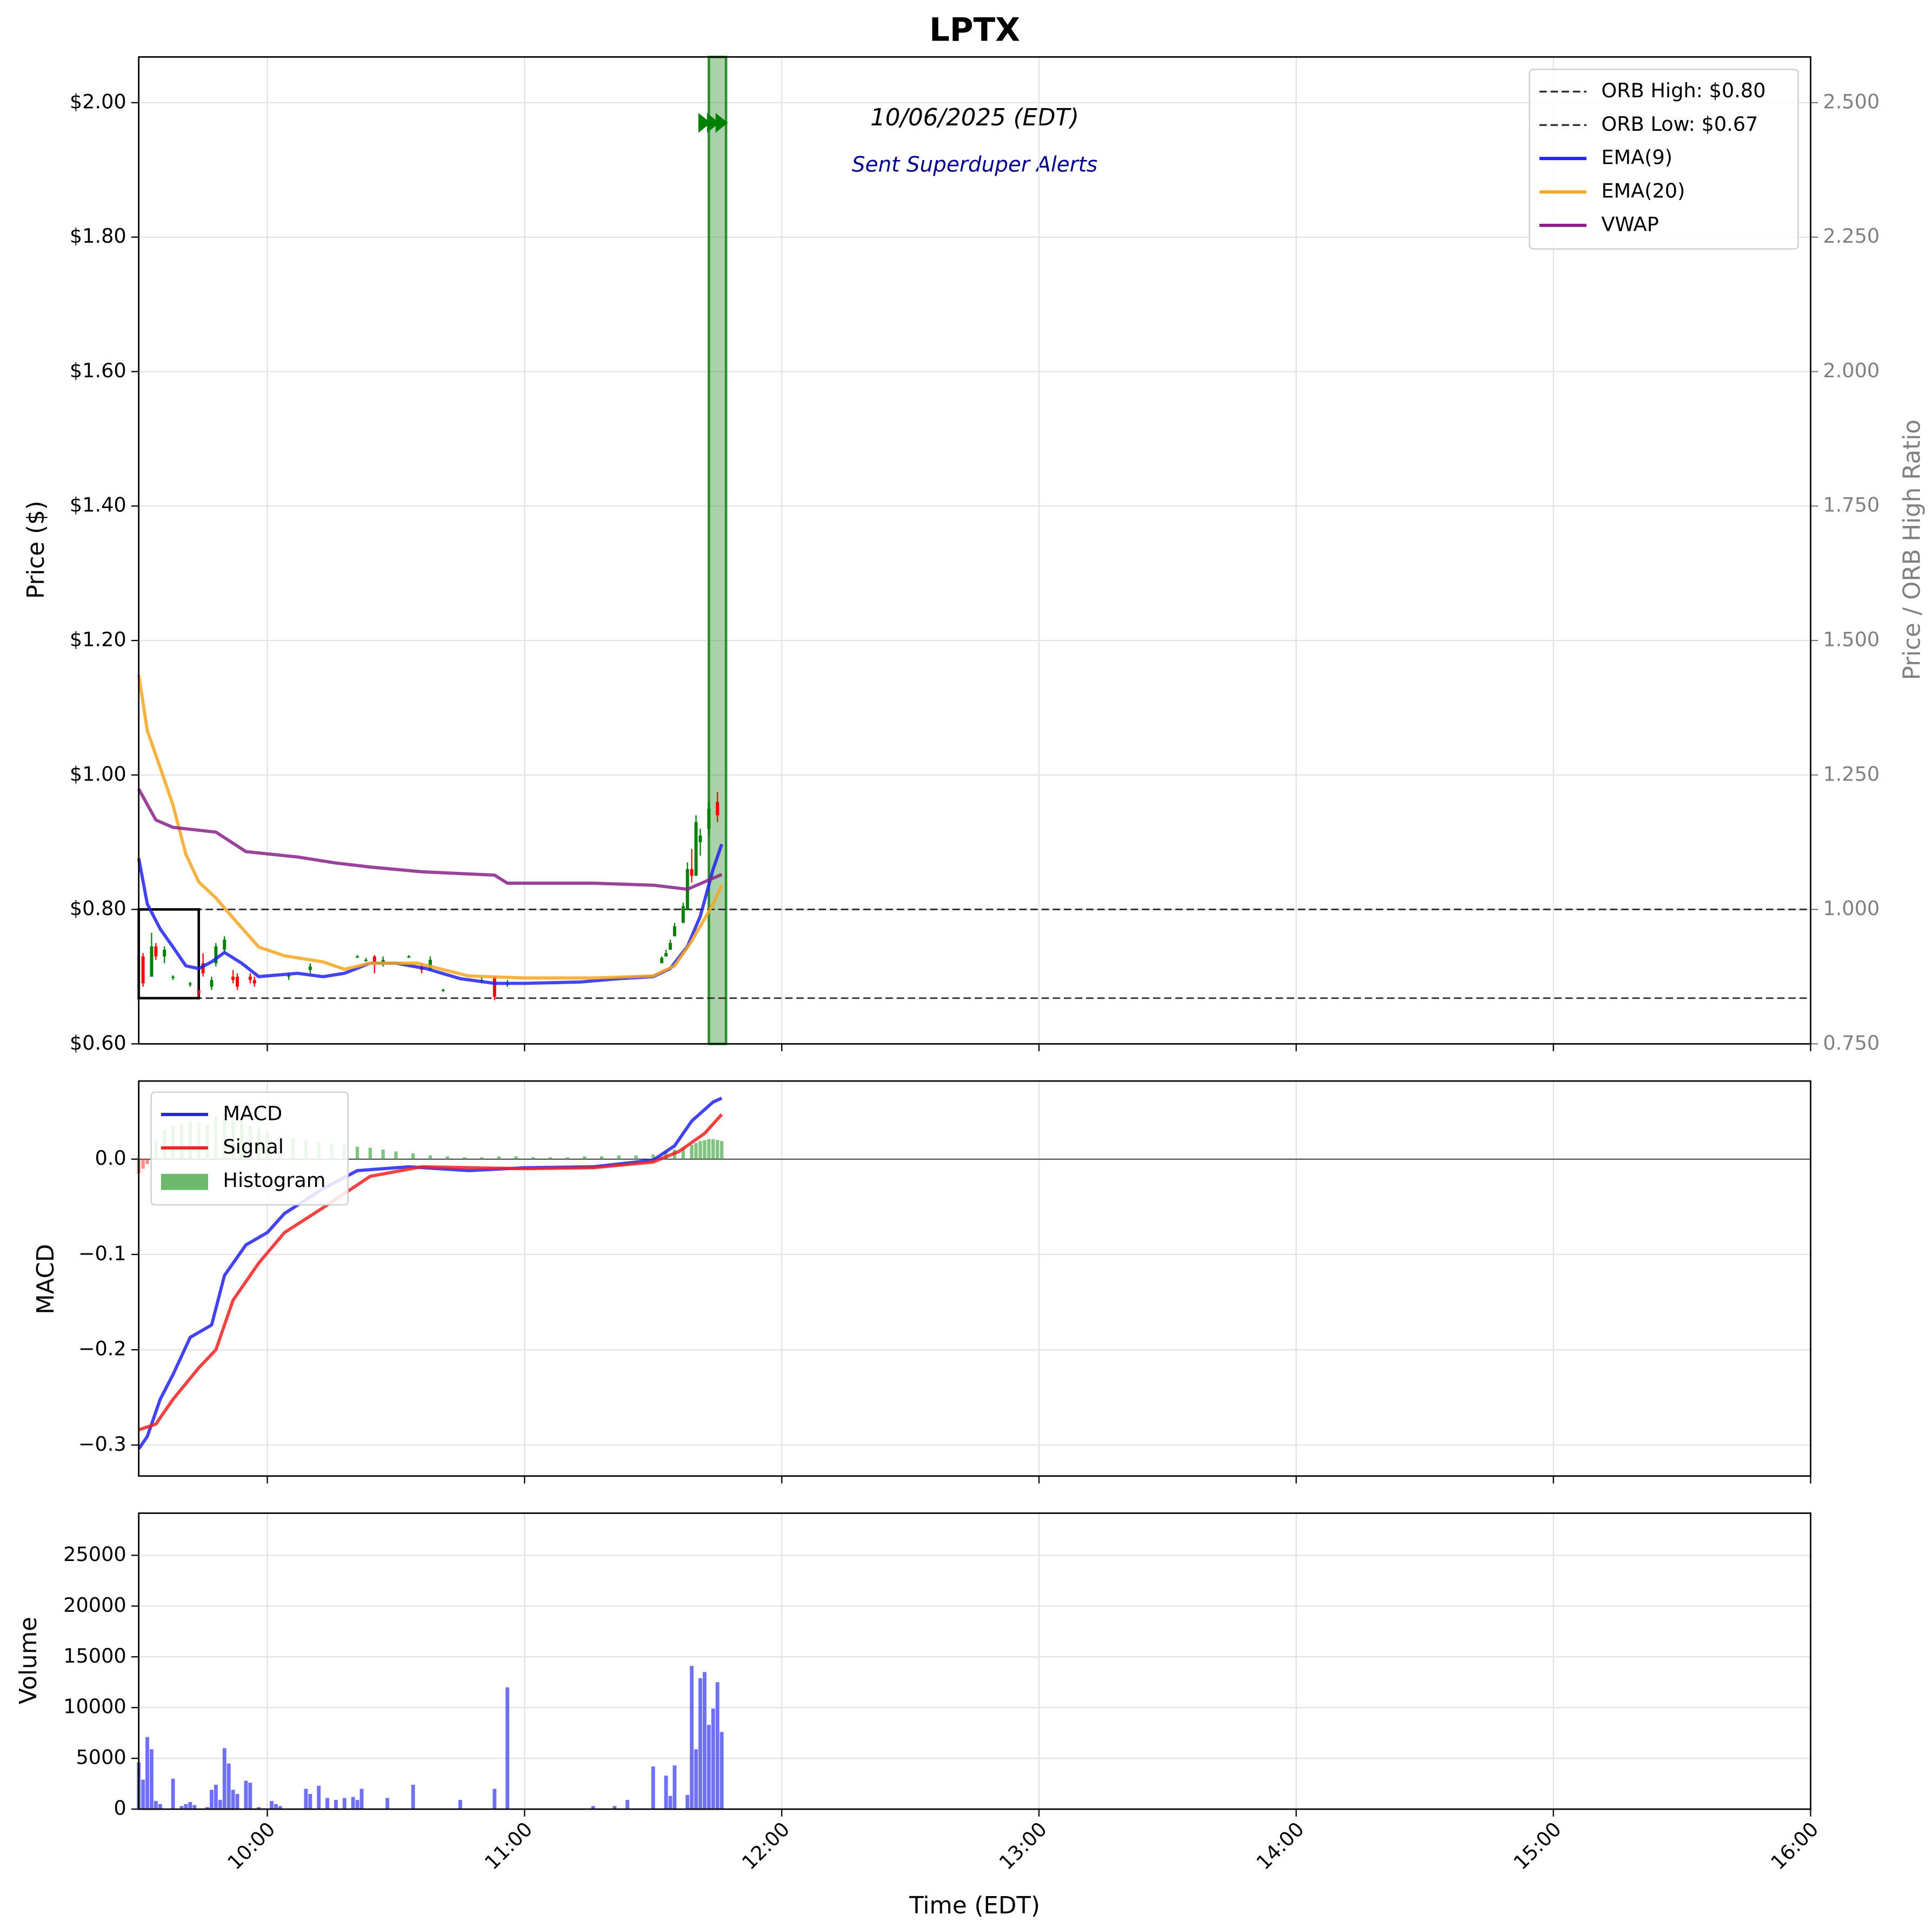  Describe the element at coordinates (98, 1043) in the screenshot. I see `y-tick-label: $0.60` at that location.